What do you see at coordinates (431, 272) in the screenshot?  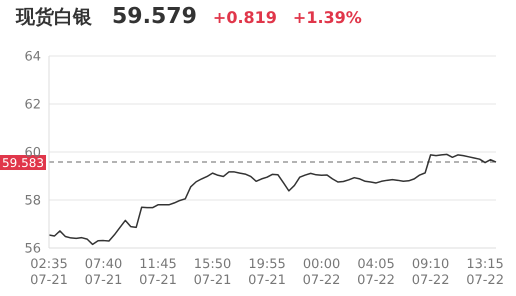 I see `x-tick-label: 09:10 07-22` at bounding box center [431, 272].